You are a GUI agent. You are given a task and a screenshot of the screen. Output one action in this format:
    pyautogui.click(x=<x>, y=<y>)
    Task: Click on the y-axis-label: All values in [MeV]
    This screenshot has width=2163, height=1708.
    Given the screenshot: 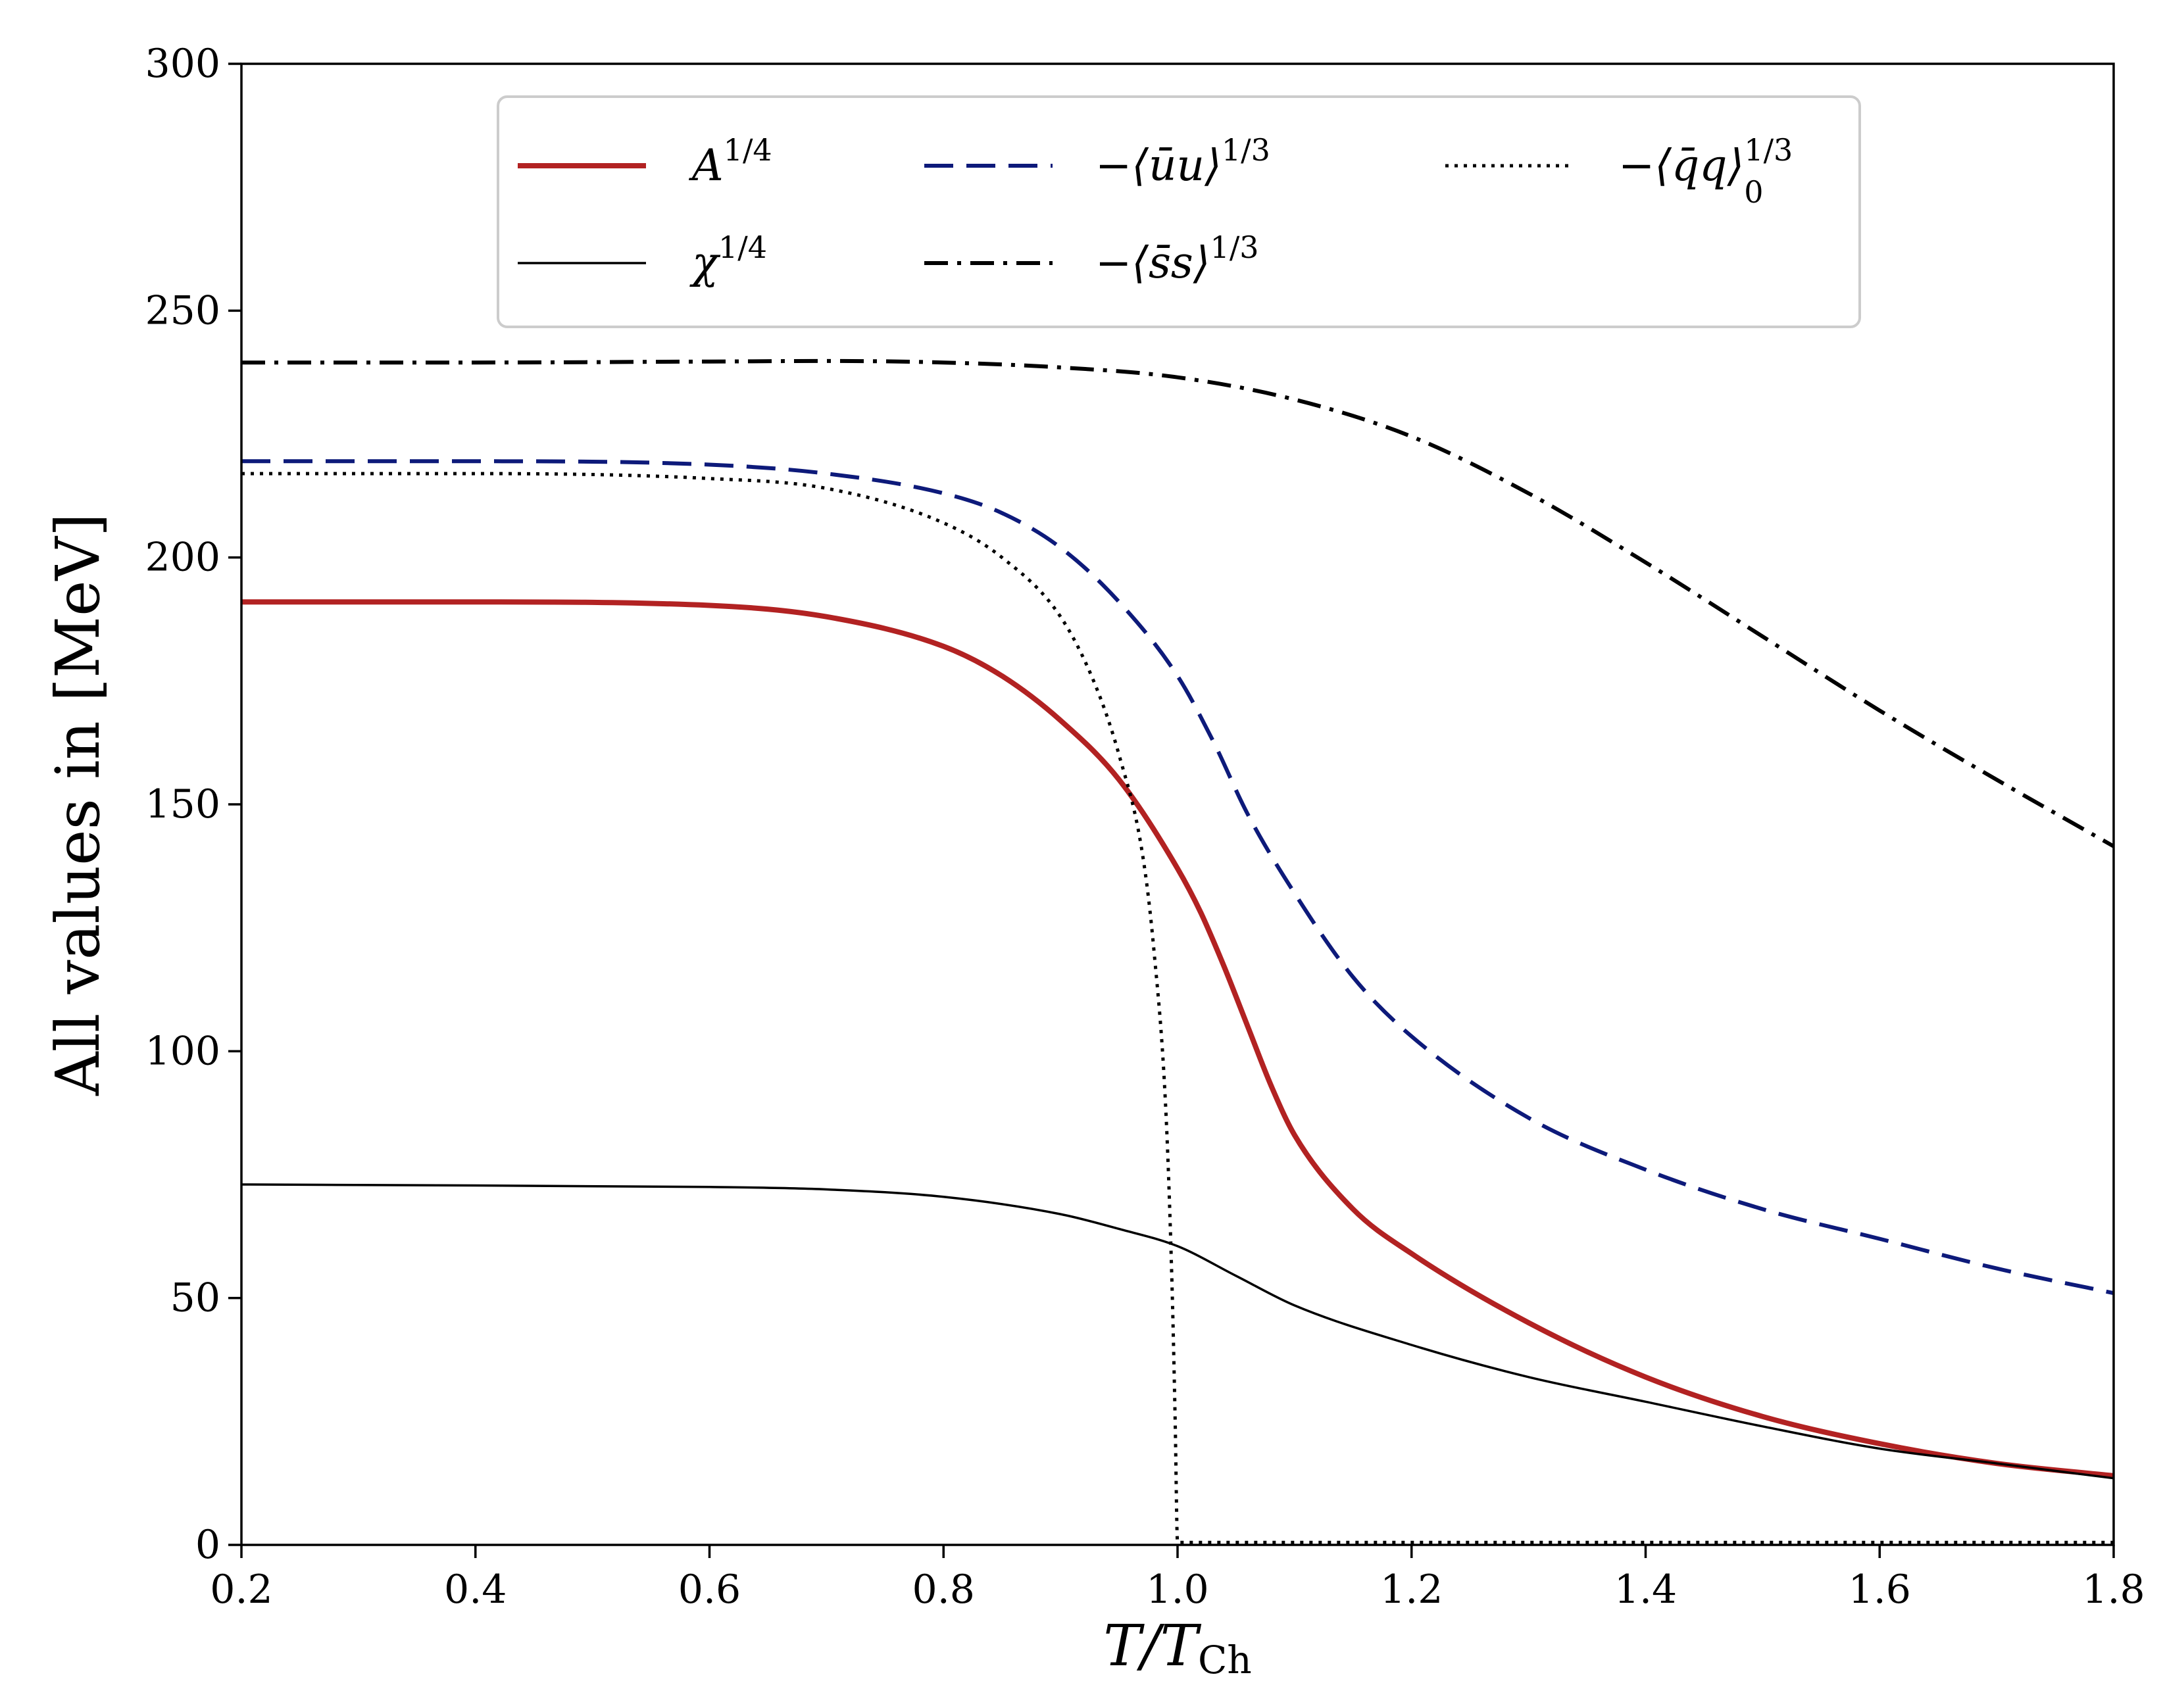 What is the action you would take?
    pyautogui.click(x=78, y=805)
    